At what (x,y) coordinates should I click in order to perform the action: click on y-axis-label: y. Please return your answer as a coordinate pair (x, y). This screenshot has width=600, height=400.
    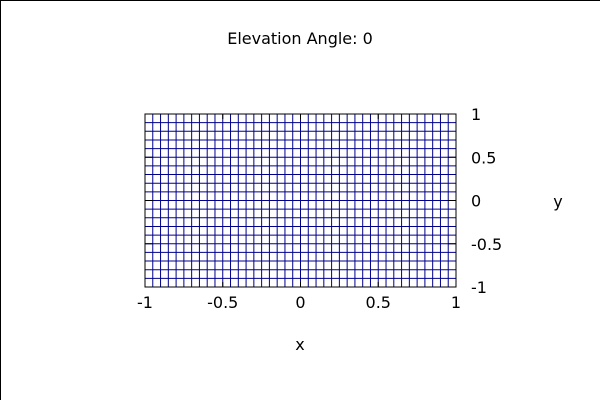
    Looking at the image, I should click on (557, 201).